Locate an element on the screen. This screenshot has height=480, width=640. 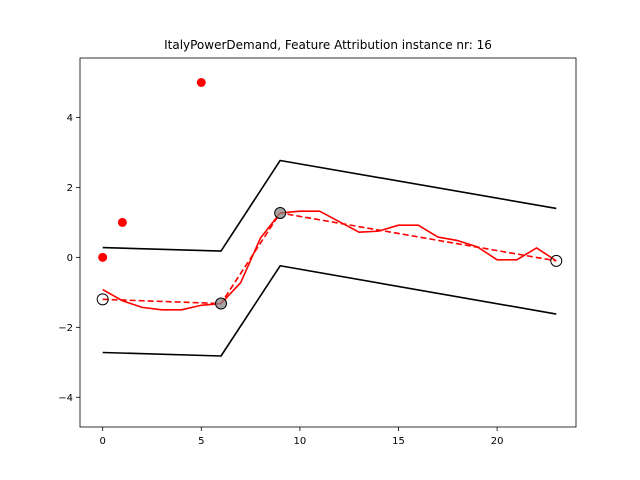
x-tick-label: 5 is located at coordinates (201, 441).